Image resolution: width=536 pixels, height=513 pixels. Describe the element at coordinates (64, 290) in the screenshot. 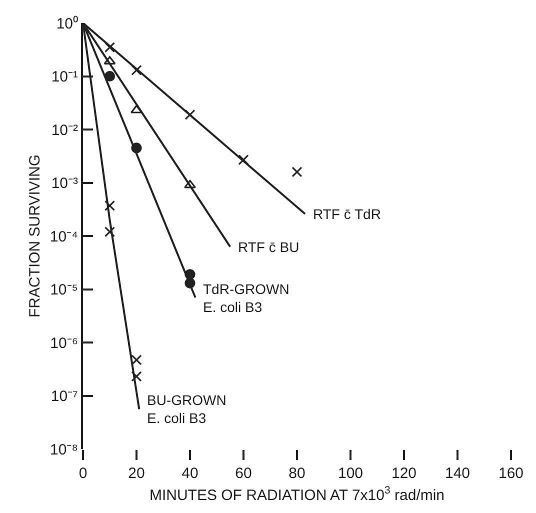

I see `y-tick-label: 10⁻⁵` at that location.